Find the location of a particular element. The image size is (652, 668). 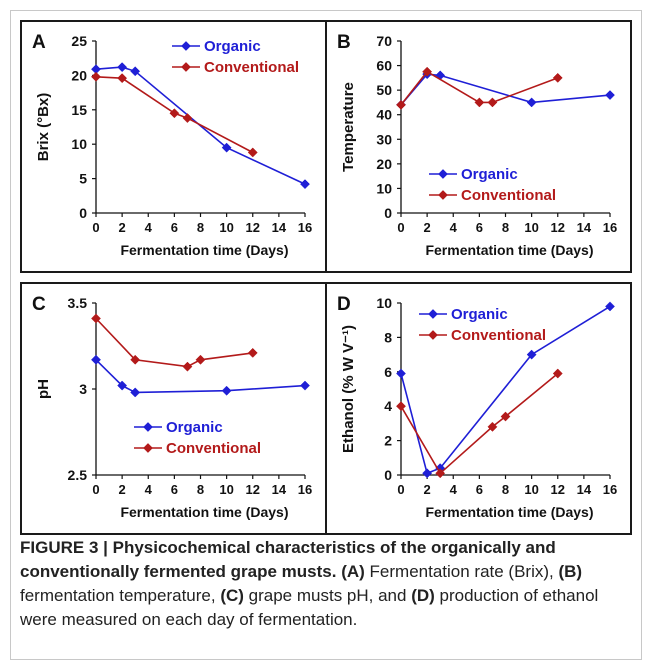

y-tick-label: 30 is located at coordinates (384, 139).